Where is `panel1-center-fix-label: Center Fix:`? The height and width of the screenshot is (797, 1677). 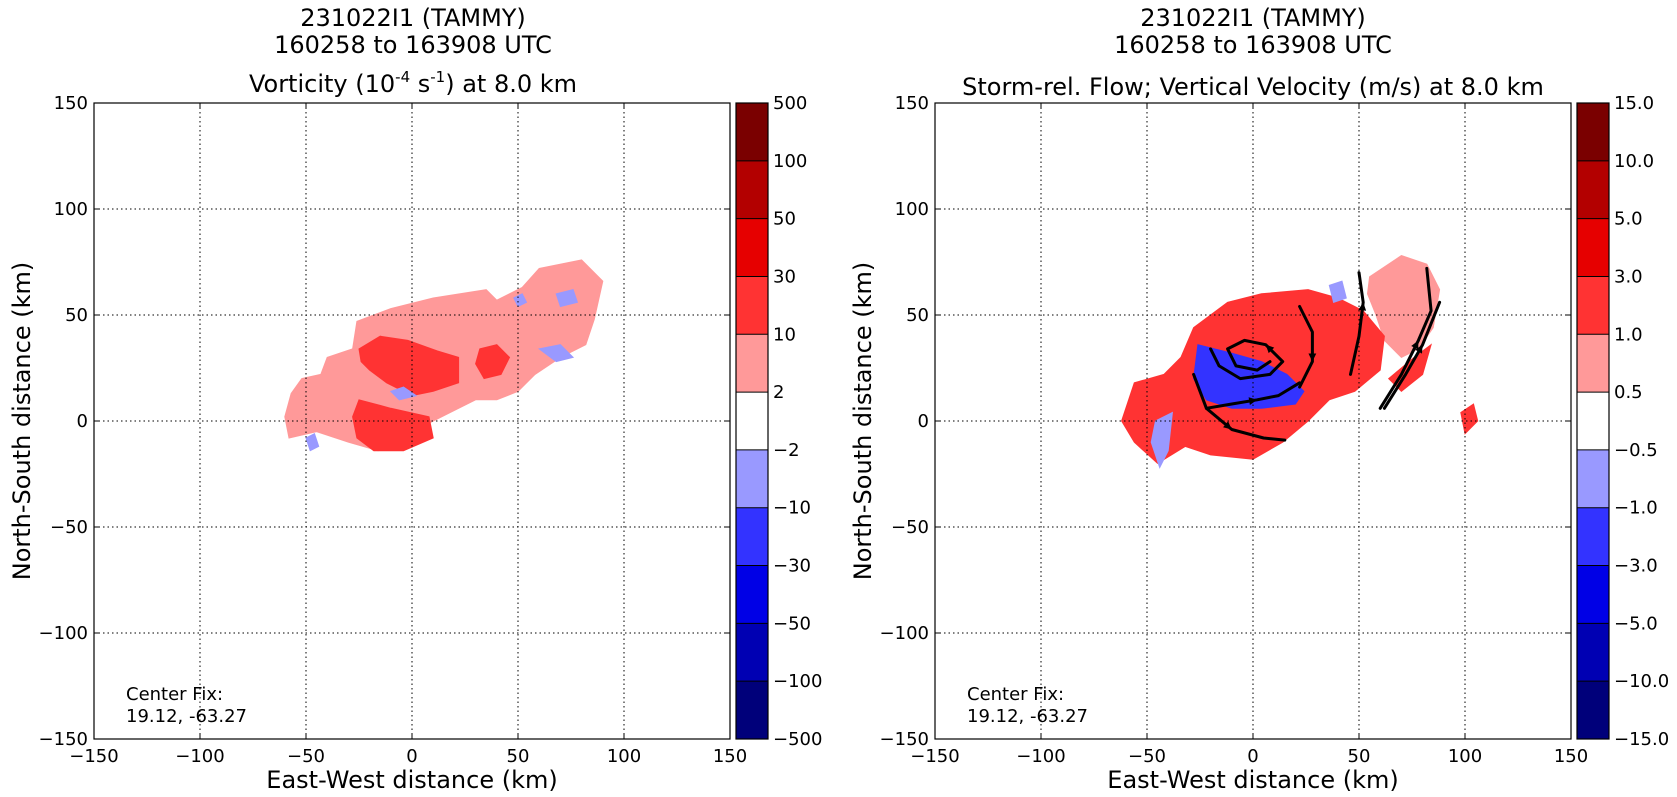 panel1-center-fix-label: Center Fix: is located at coordinates (174, 694).